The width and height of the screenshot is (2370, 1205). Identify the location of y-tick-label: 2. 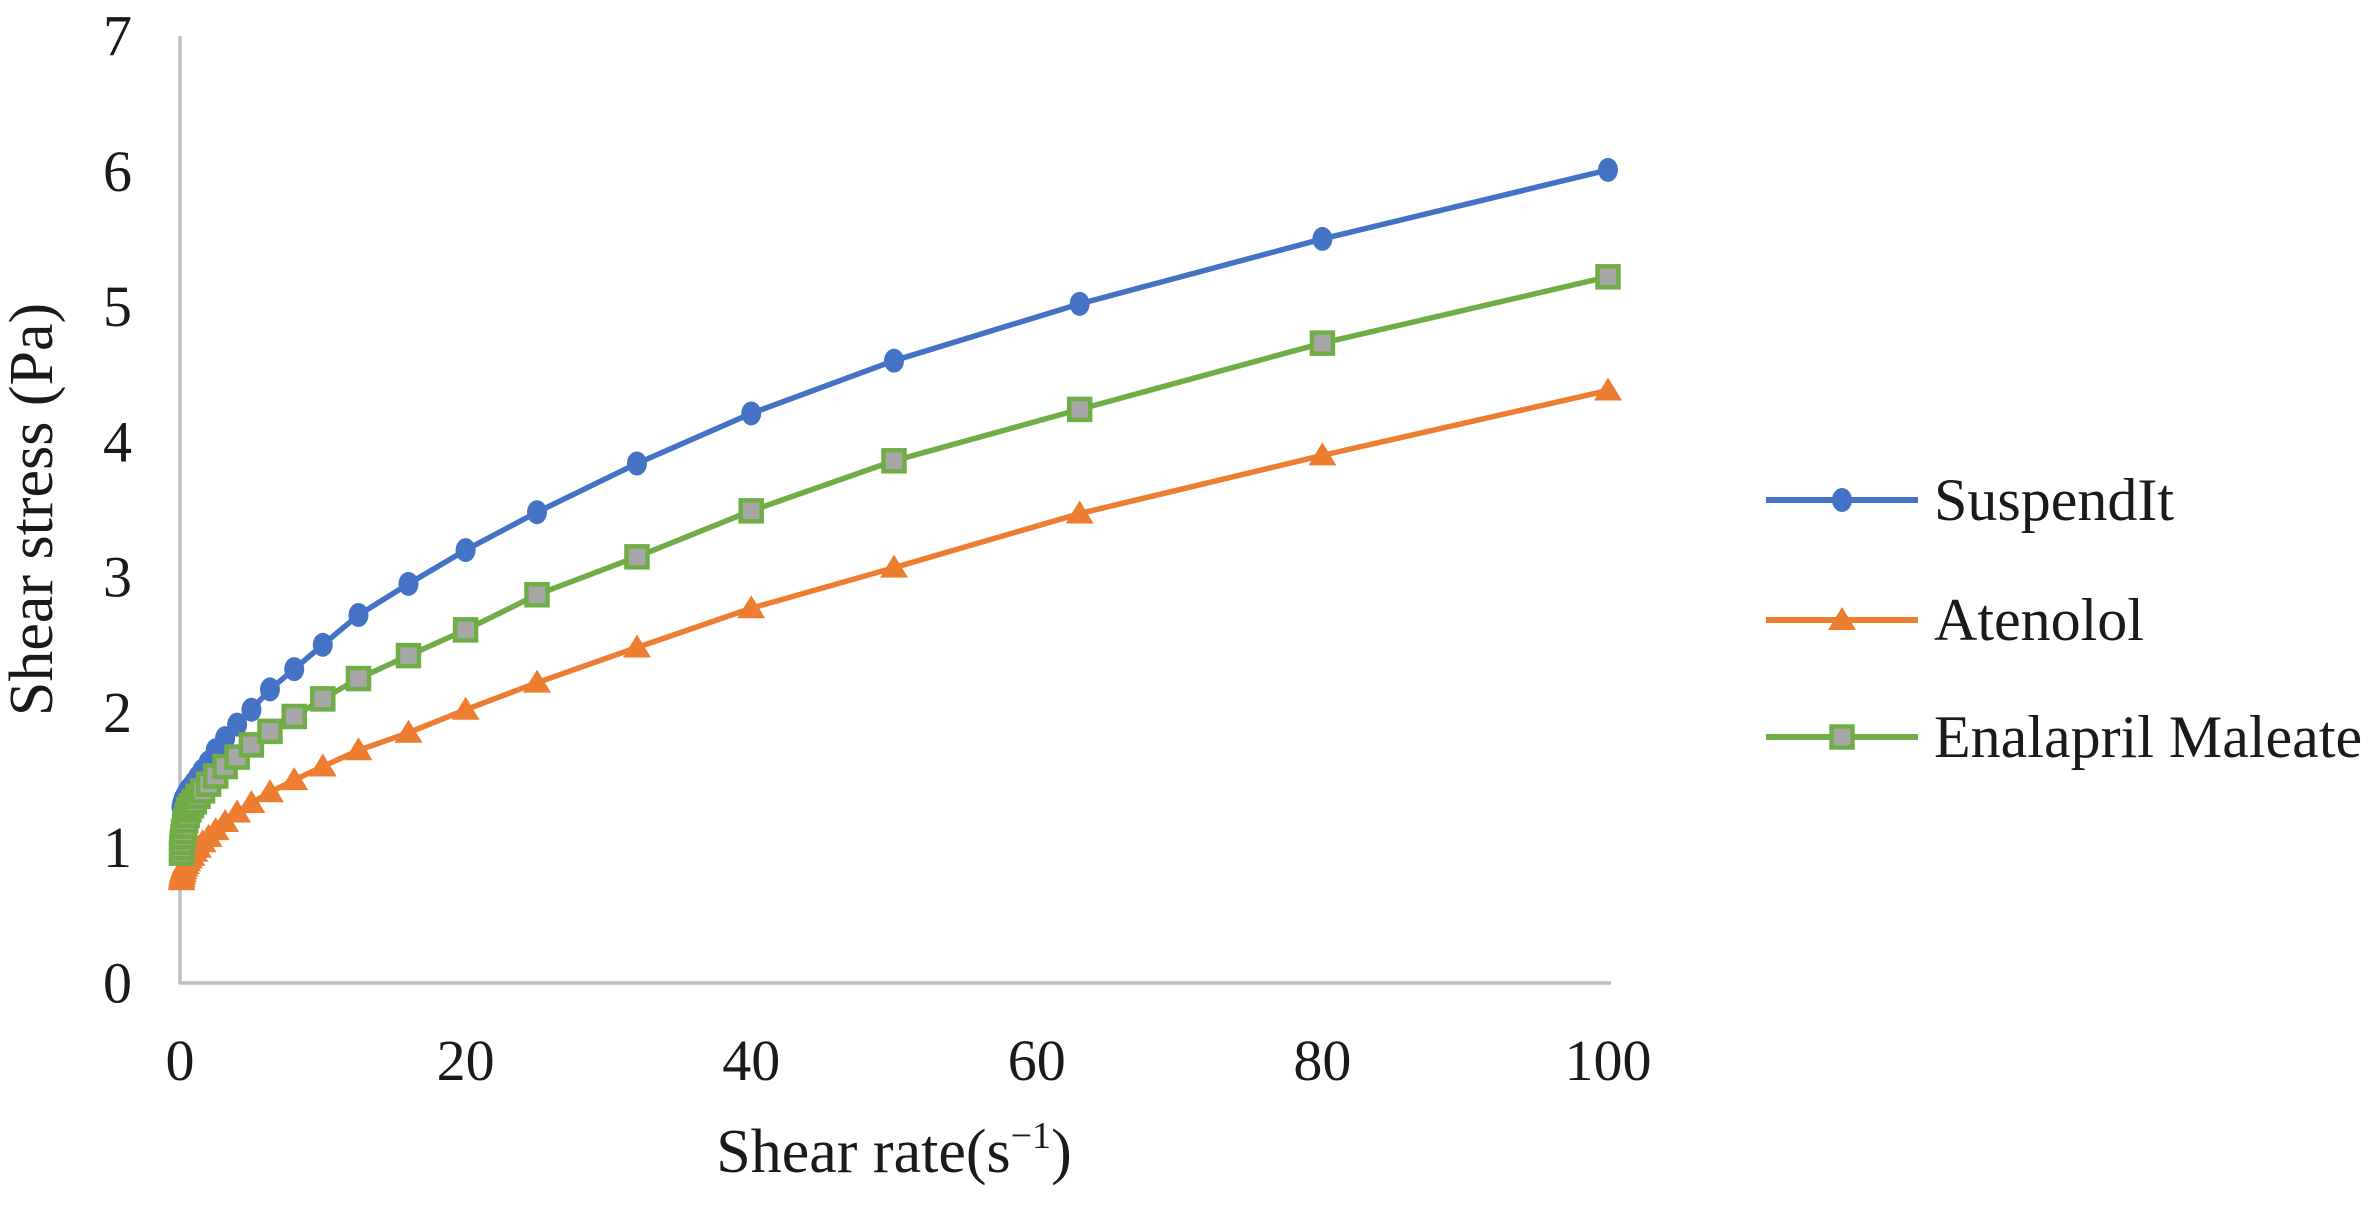
(117, 712).